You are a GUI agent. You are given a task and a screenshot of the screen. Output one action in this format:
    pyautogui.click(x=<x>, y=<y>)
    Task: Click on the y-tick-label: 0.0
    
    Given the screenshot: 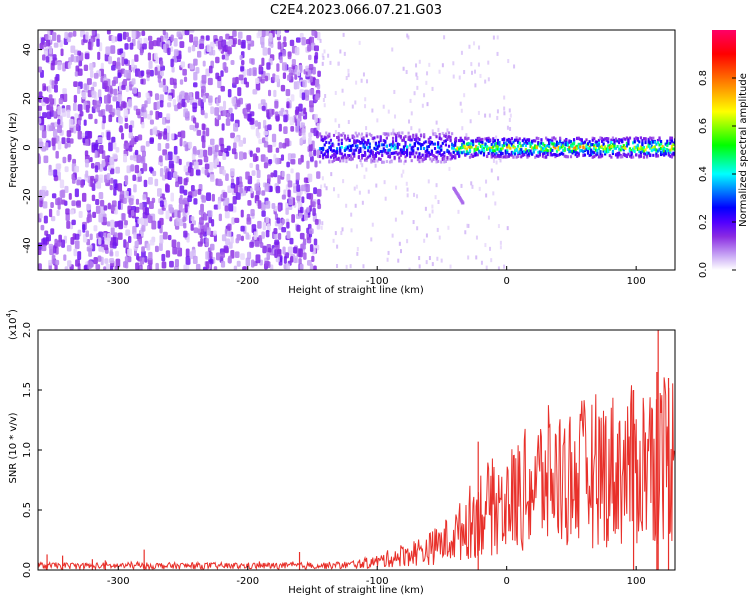 What is the action you would take?
    pyautogui.click(x=27, y=570)
    